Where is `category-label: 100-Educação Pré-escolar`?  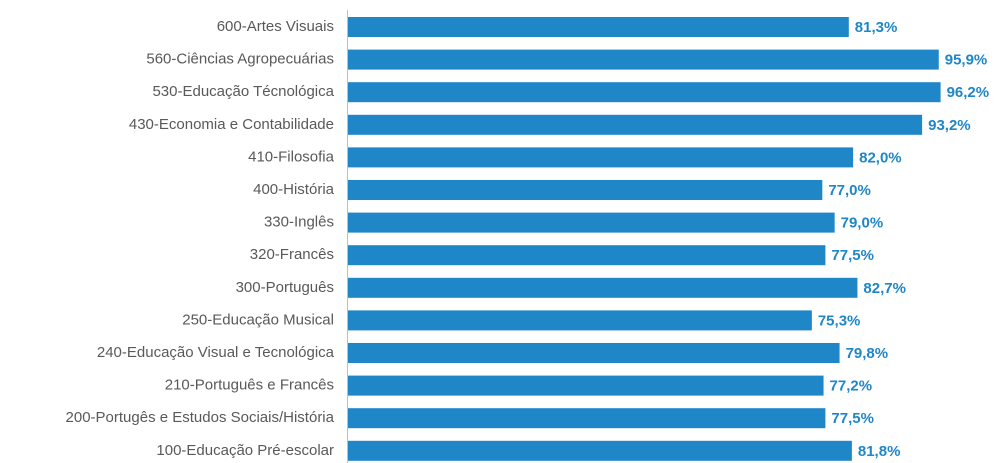
category-label: 100-Educação Pré-escolar is located at coordinates (245, 450).